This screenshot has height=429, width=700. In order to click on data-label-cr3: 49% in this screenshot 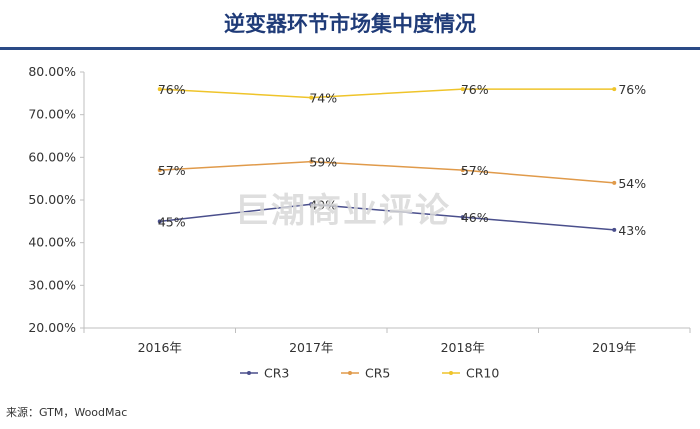, I will do `click(323, 204)`.